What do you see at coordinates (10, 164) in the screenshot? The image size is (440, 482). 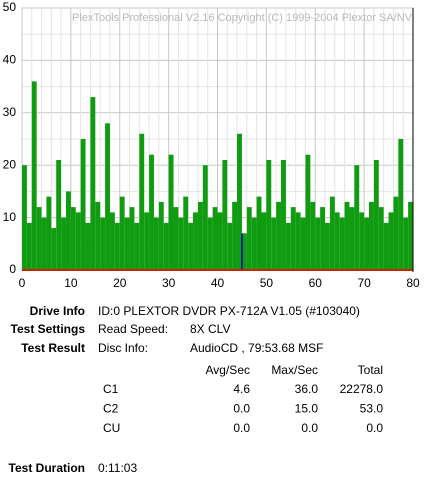 I see `y-tick-label: 20` at bounding box center [10, 164].